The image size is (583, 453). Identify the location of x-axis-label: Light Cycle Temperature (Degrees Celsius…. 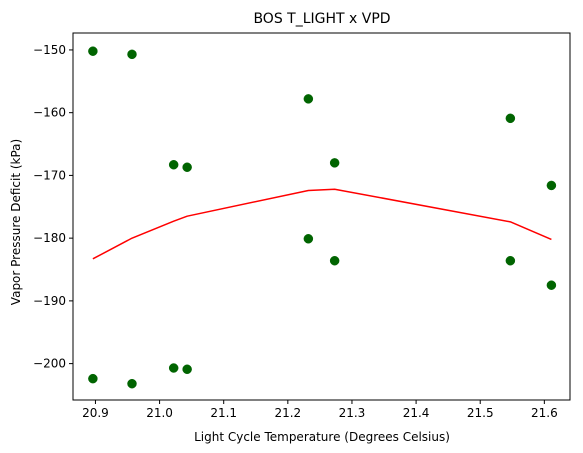
(322, 437).